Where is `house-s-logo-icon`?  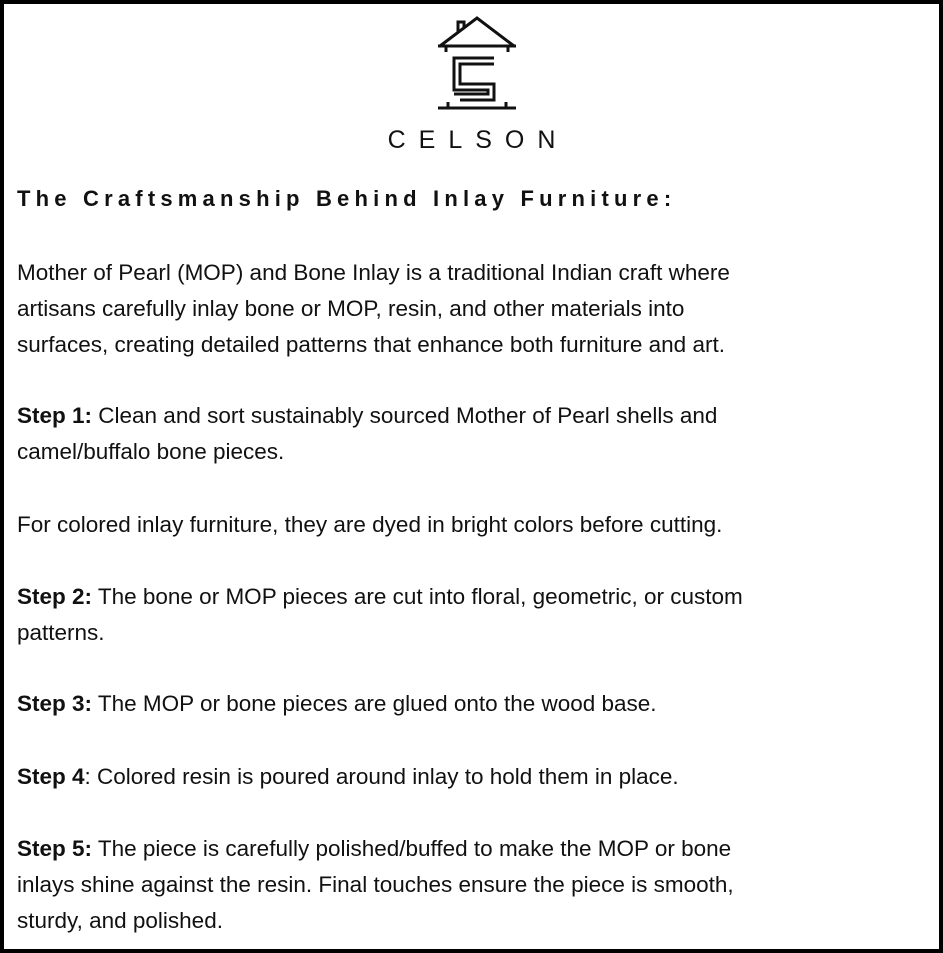 house-s-logo-icon is located at coordinates (477, 63).